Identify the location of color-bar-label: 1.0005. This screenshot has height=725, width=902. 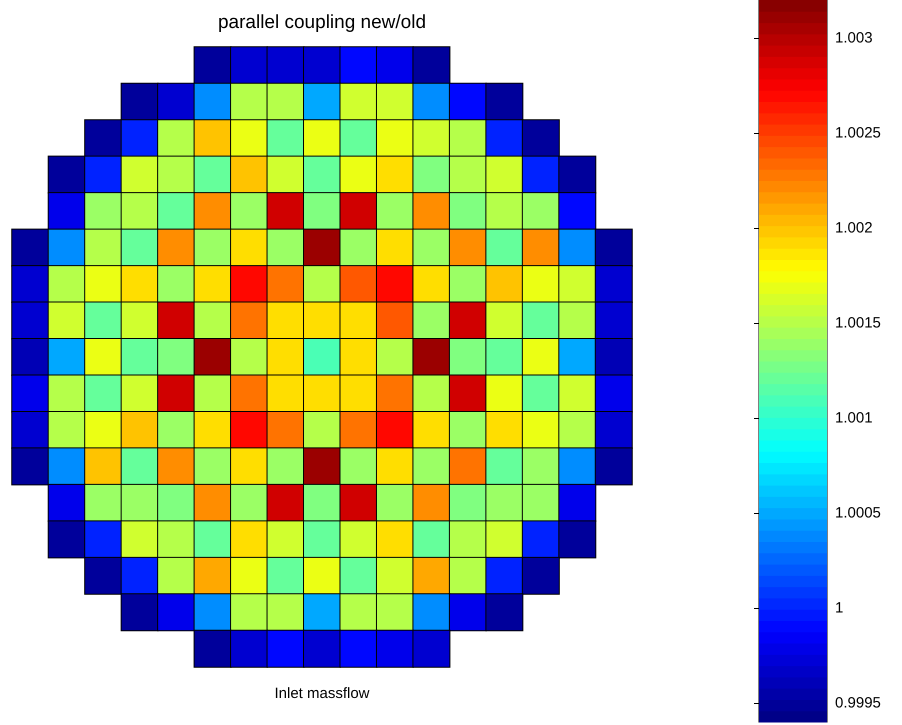
(858, 513).